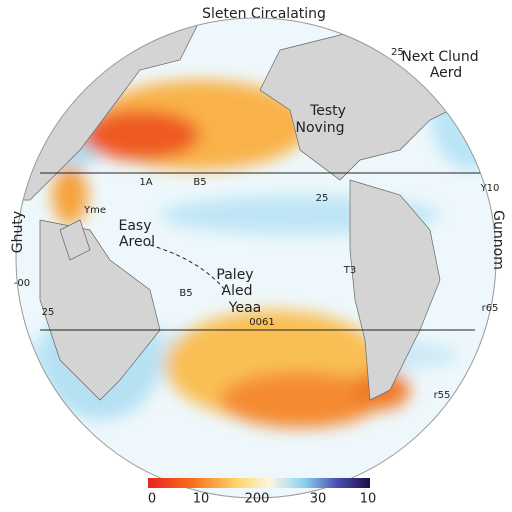 The image size is (512, 512). I want to click on label: Testy, so click(327, 111).